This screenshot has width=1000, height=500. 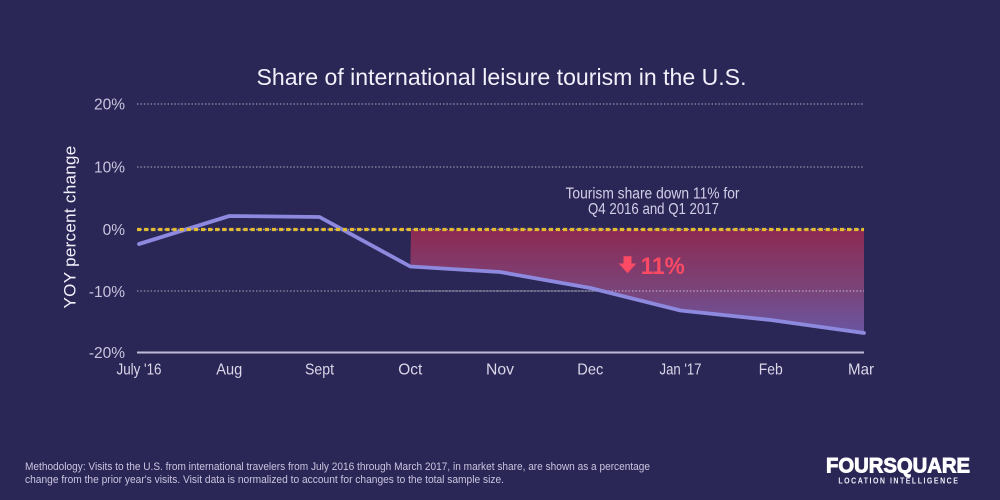 I want to click on svg-text: Oct, so click(x=410, y=370).